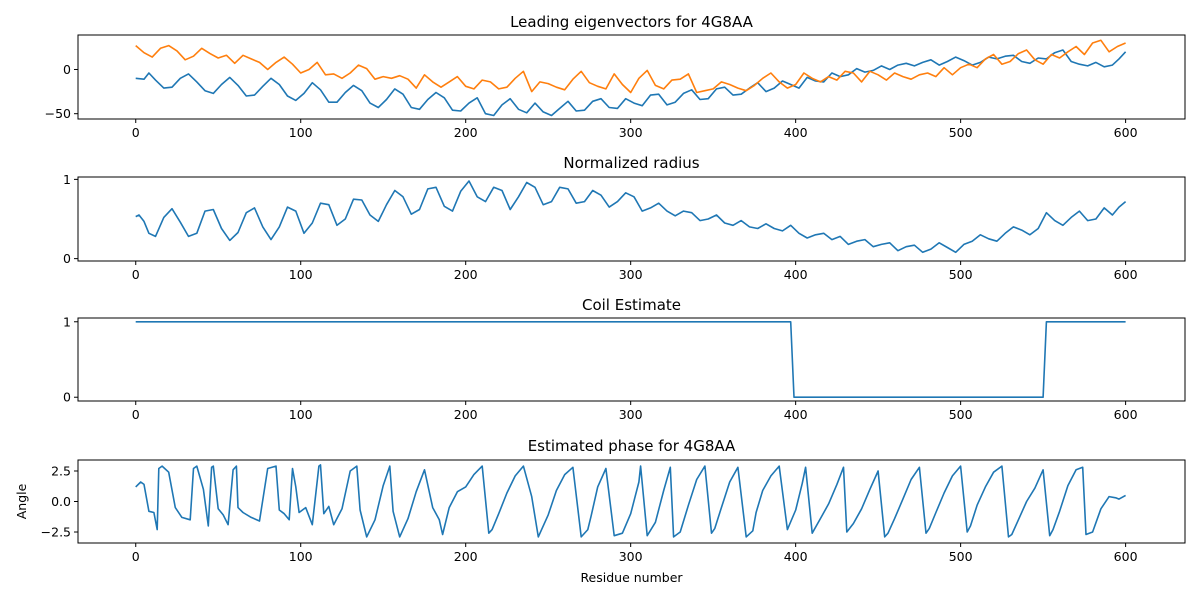 The image size is (1200, 600). What do you see at coordinates (58, 113) in the screenshot?
I see `y-tick-label: −50` at bounding box center [58, 113].